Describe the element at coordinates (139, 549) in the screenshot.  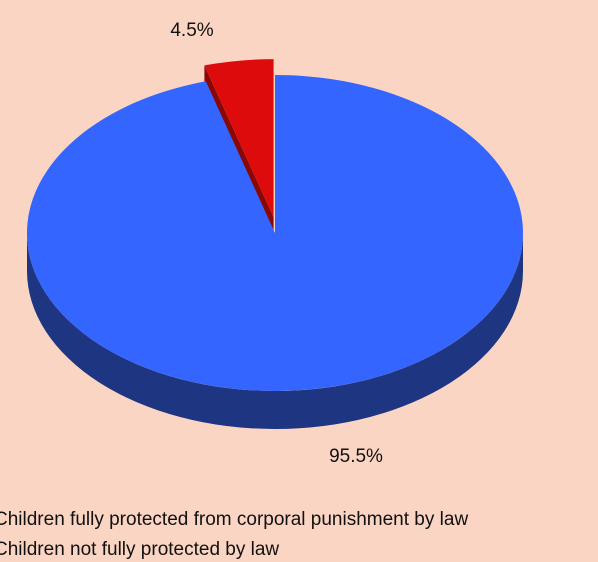
I see `legend-entry-not-protected: Children not fully protected by law` at that location.